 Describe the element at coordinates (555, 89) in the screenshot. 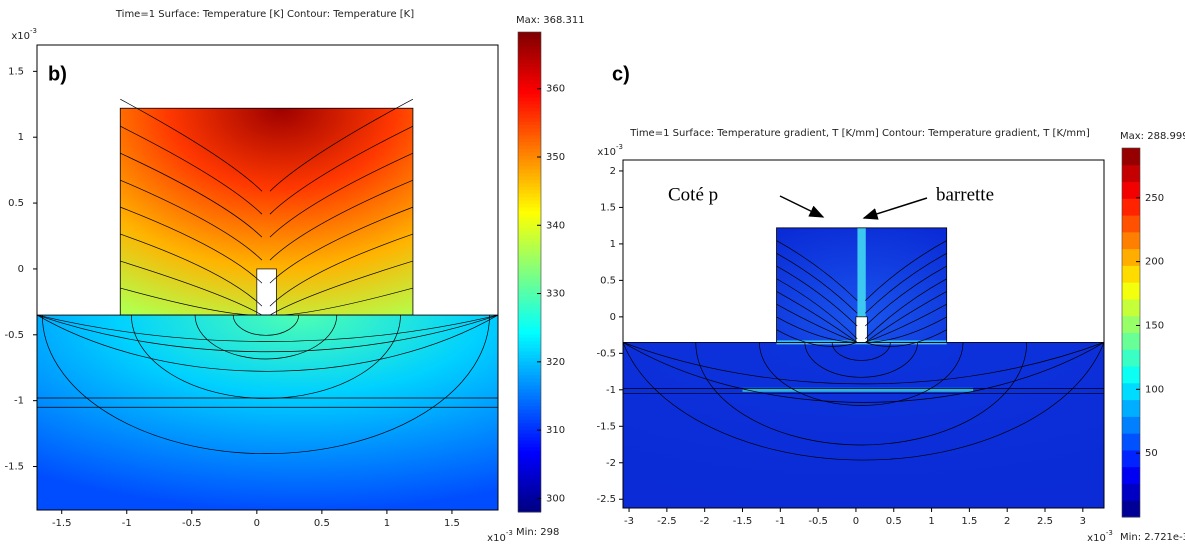

I see `colorbar-tick-label: 360` at that location.